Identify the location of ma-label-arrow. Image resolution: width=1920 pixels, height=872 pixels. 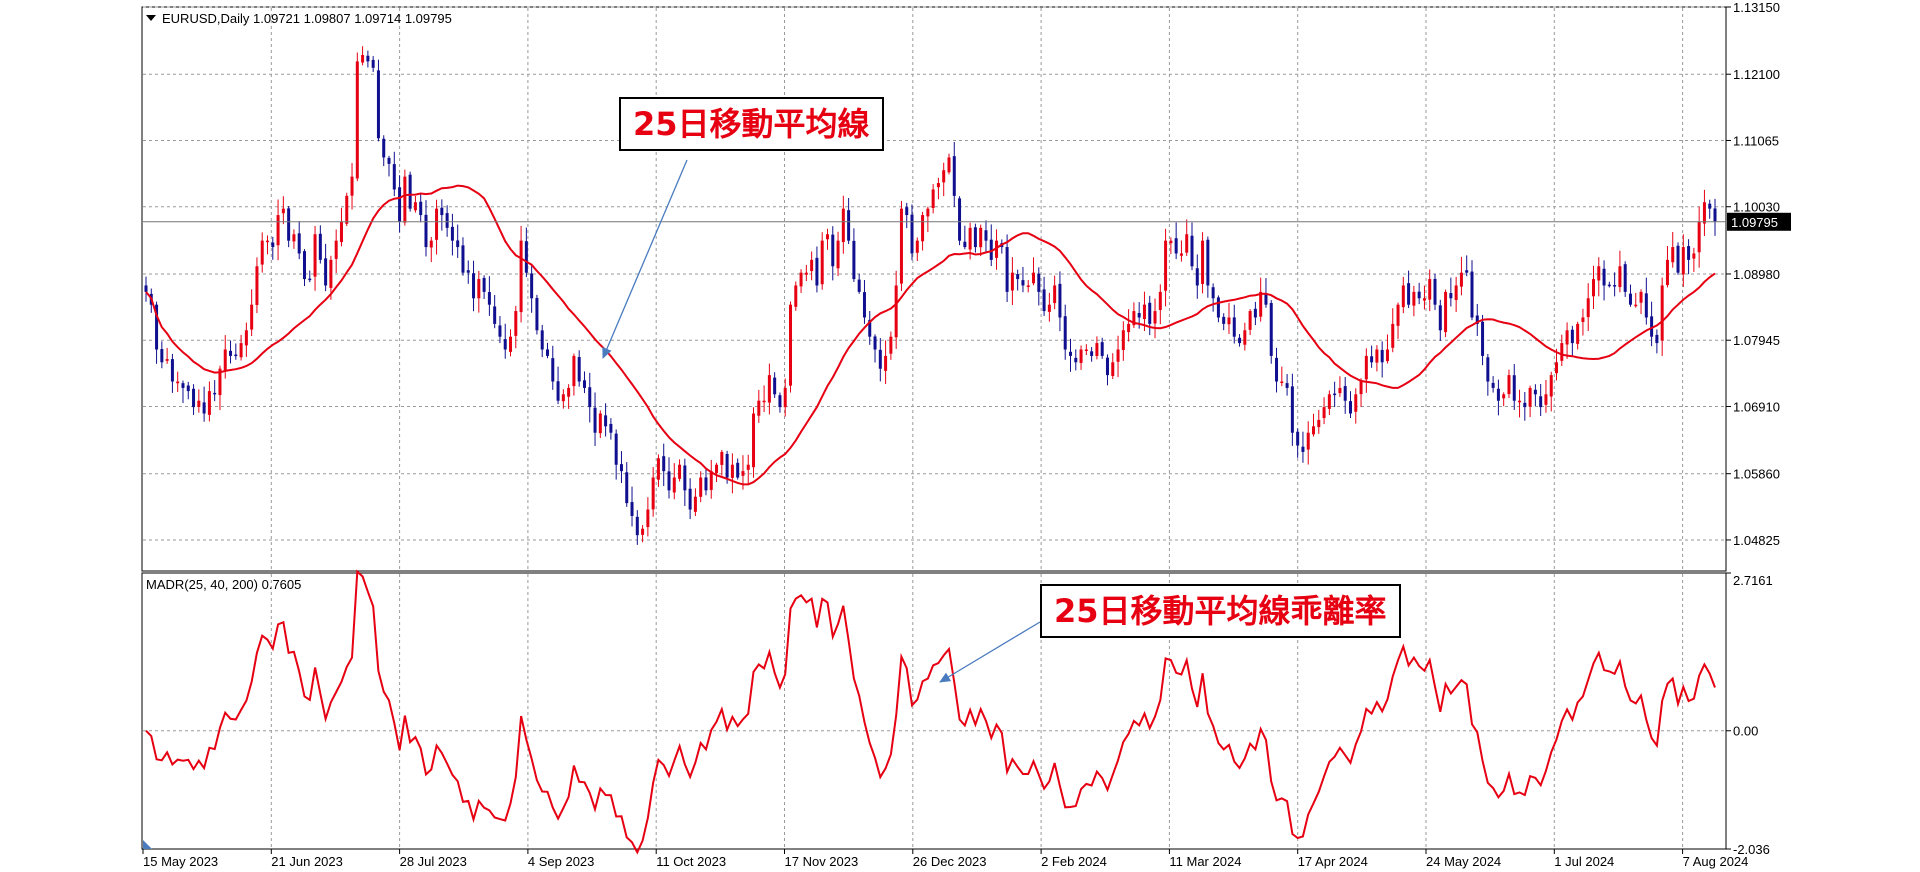
(645, 259).